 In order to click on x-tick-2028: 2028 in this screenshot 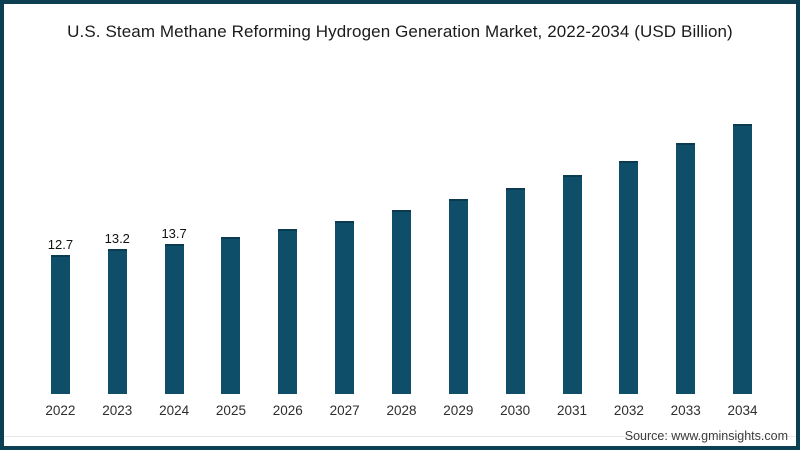, I will do `click(401, 410)`.